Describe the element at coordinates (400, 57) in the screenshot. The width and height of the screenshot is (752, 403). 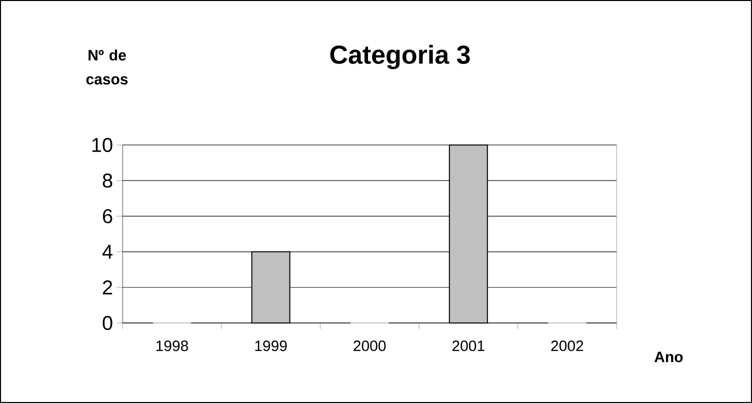
I see `chart-title: Categoria 3` at that location.